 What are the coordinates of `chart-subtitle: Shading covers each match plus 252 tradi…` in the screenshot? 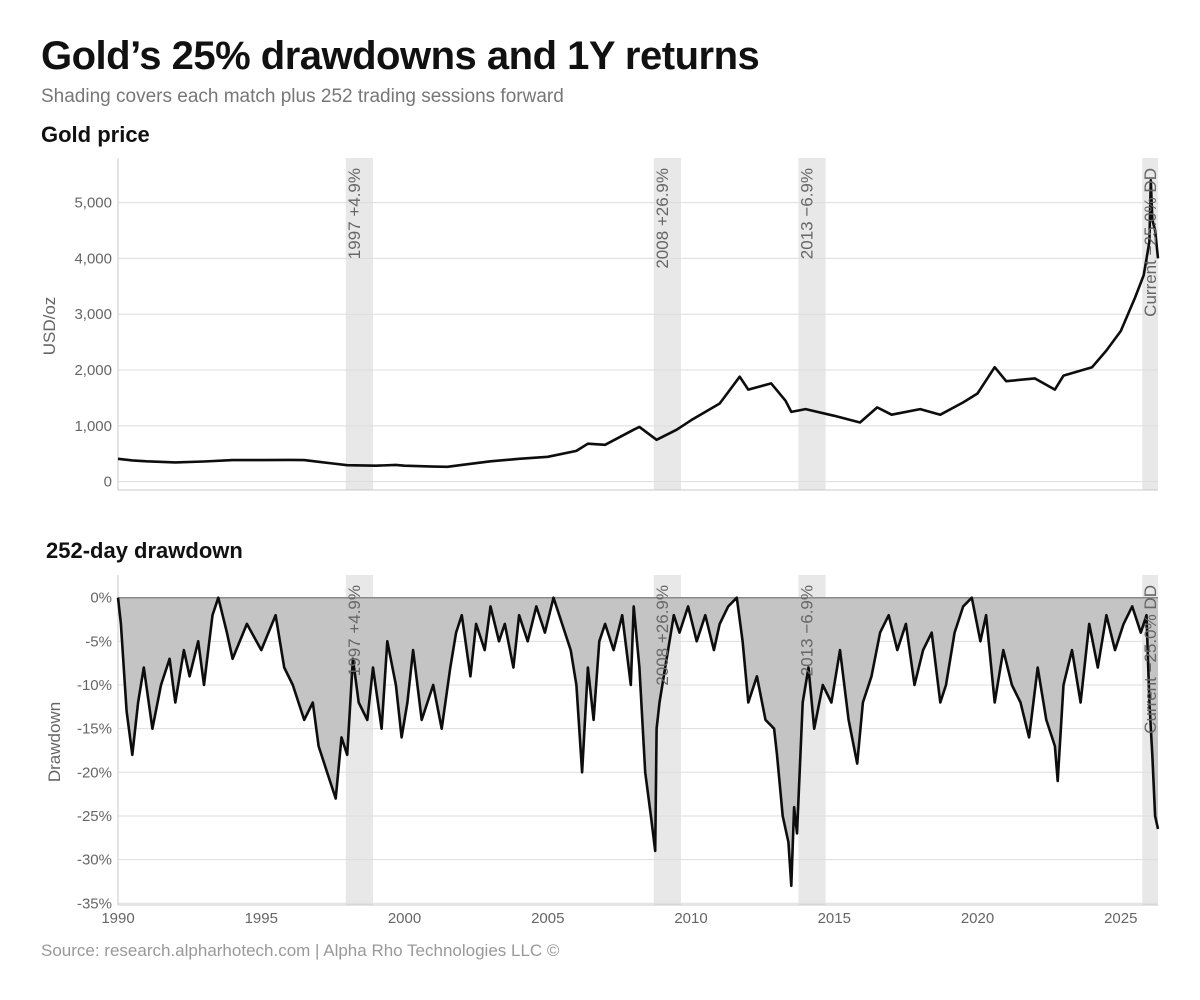 It's located at (302, 96).